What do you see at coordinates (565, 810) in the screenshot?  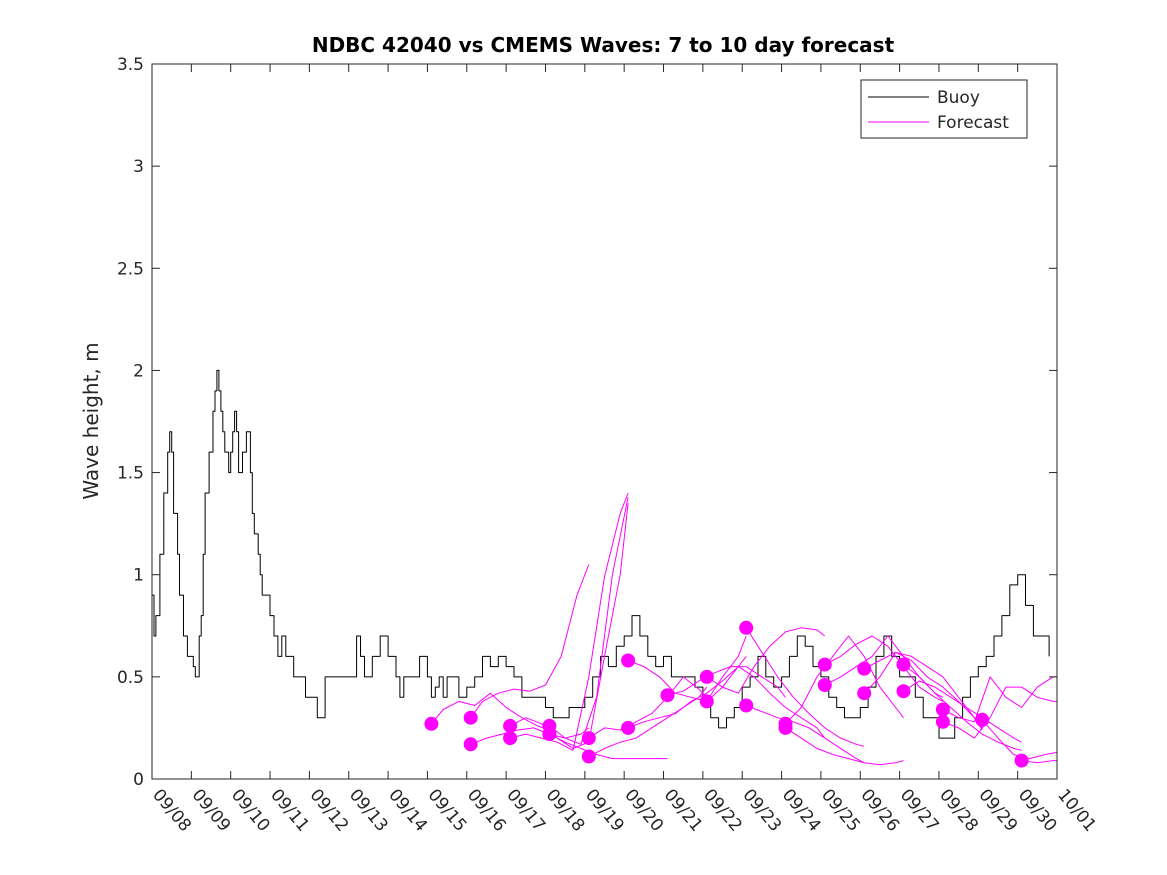 I see `x-tick-label: 09/18` at bounding box center [565, 810].